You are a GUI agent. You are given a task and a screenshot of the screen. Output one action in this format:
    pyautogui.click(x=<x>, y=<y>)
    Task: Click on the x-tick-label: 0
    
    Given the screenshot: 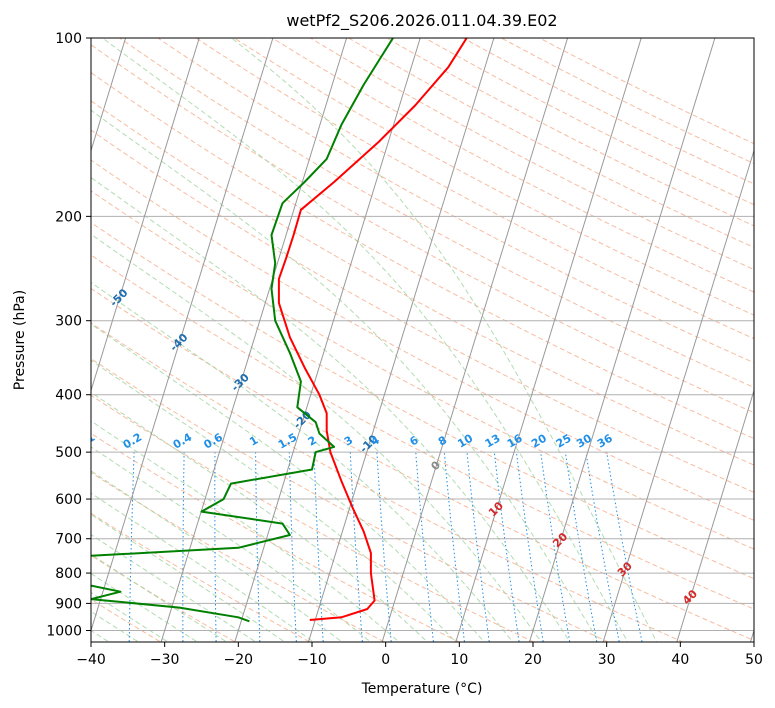 What is the action you would take?
    pyautogui.click(x=385, y=660)
    